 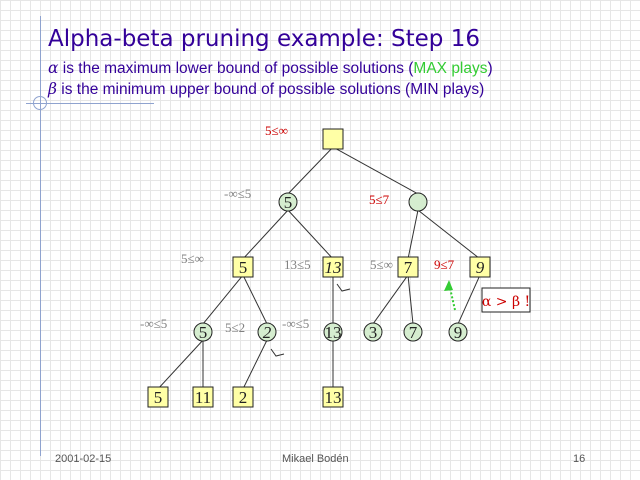 What do you see at coordinates (264, 39) in the screenshot?
I see `slide-title: Alpha-beta pruning example: Step 16` at bounding box center [264, 39].